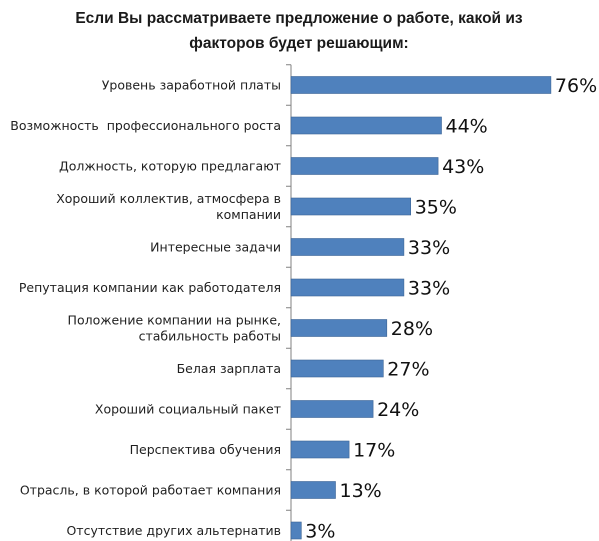 The height and width of the screenshot is (541, 599). I want to click on category-label-2: Должность, которую предлагают, so click(170, 166).